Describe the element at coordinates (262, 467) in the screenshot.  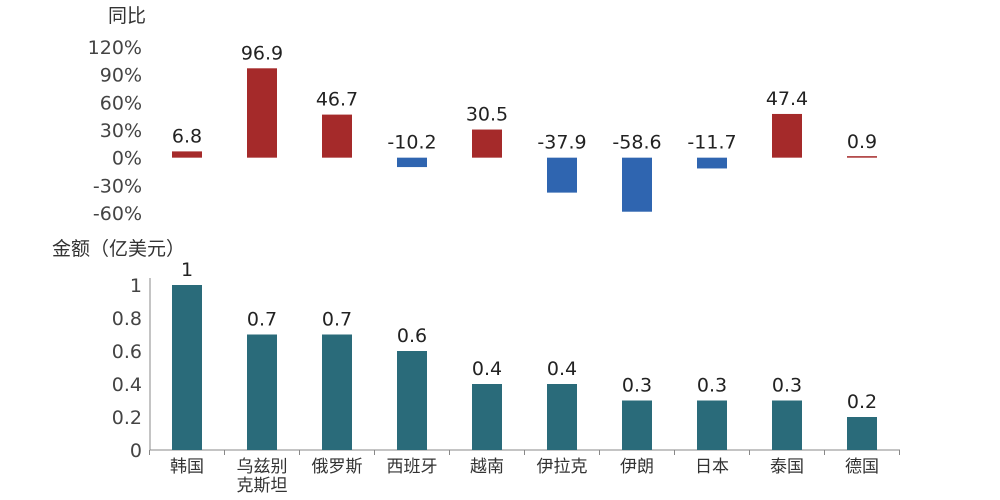
I see `category-label: 乌兹别` at that location.